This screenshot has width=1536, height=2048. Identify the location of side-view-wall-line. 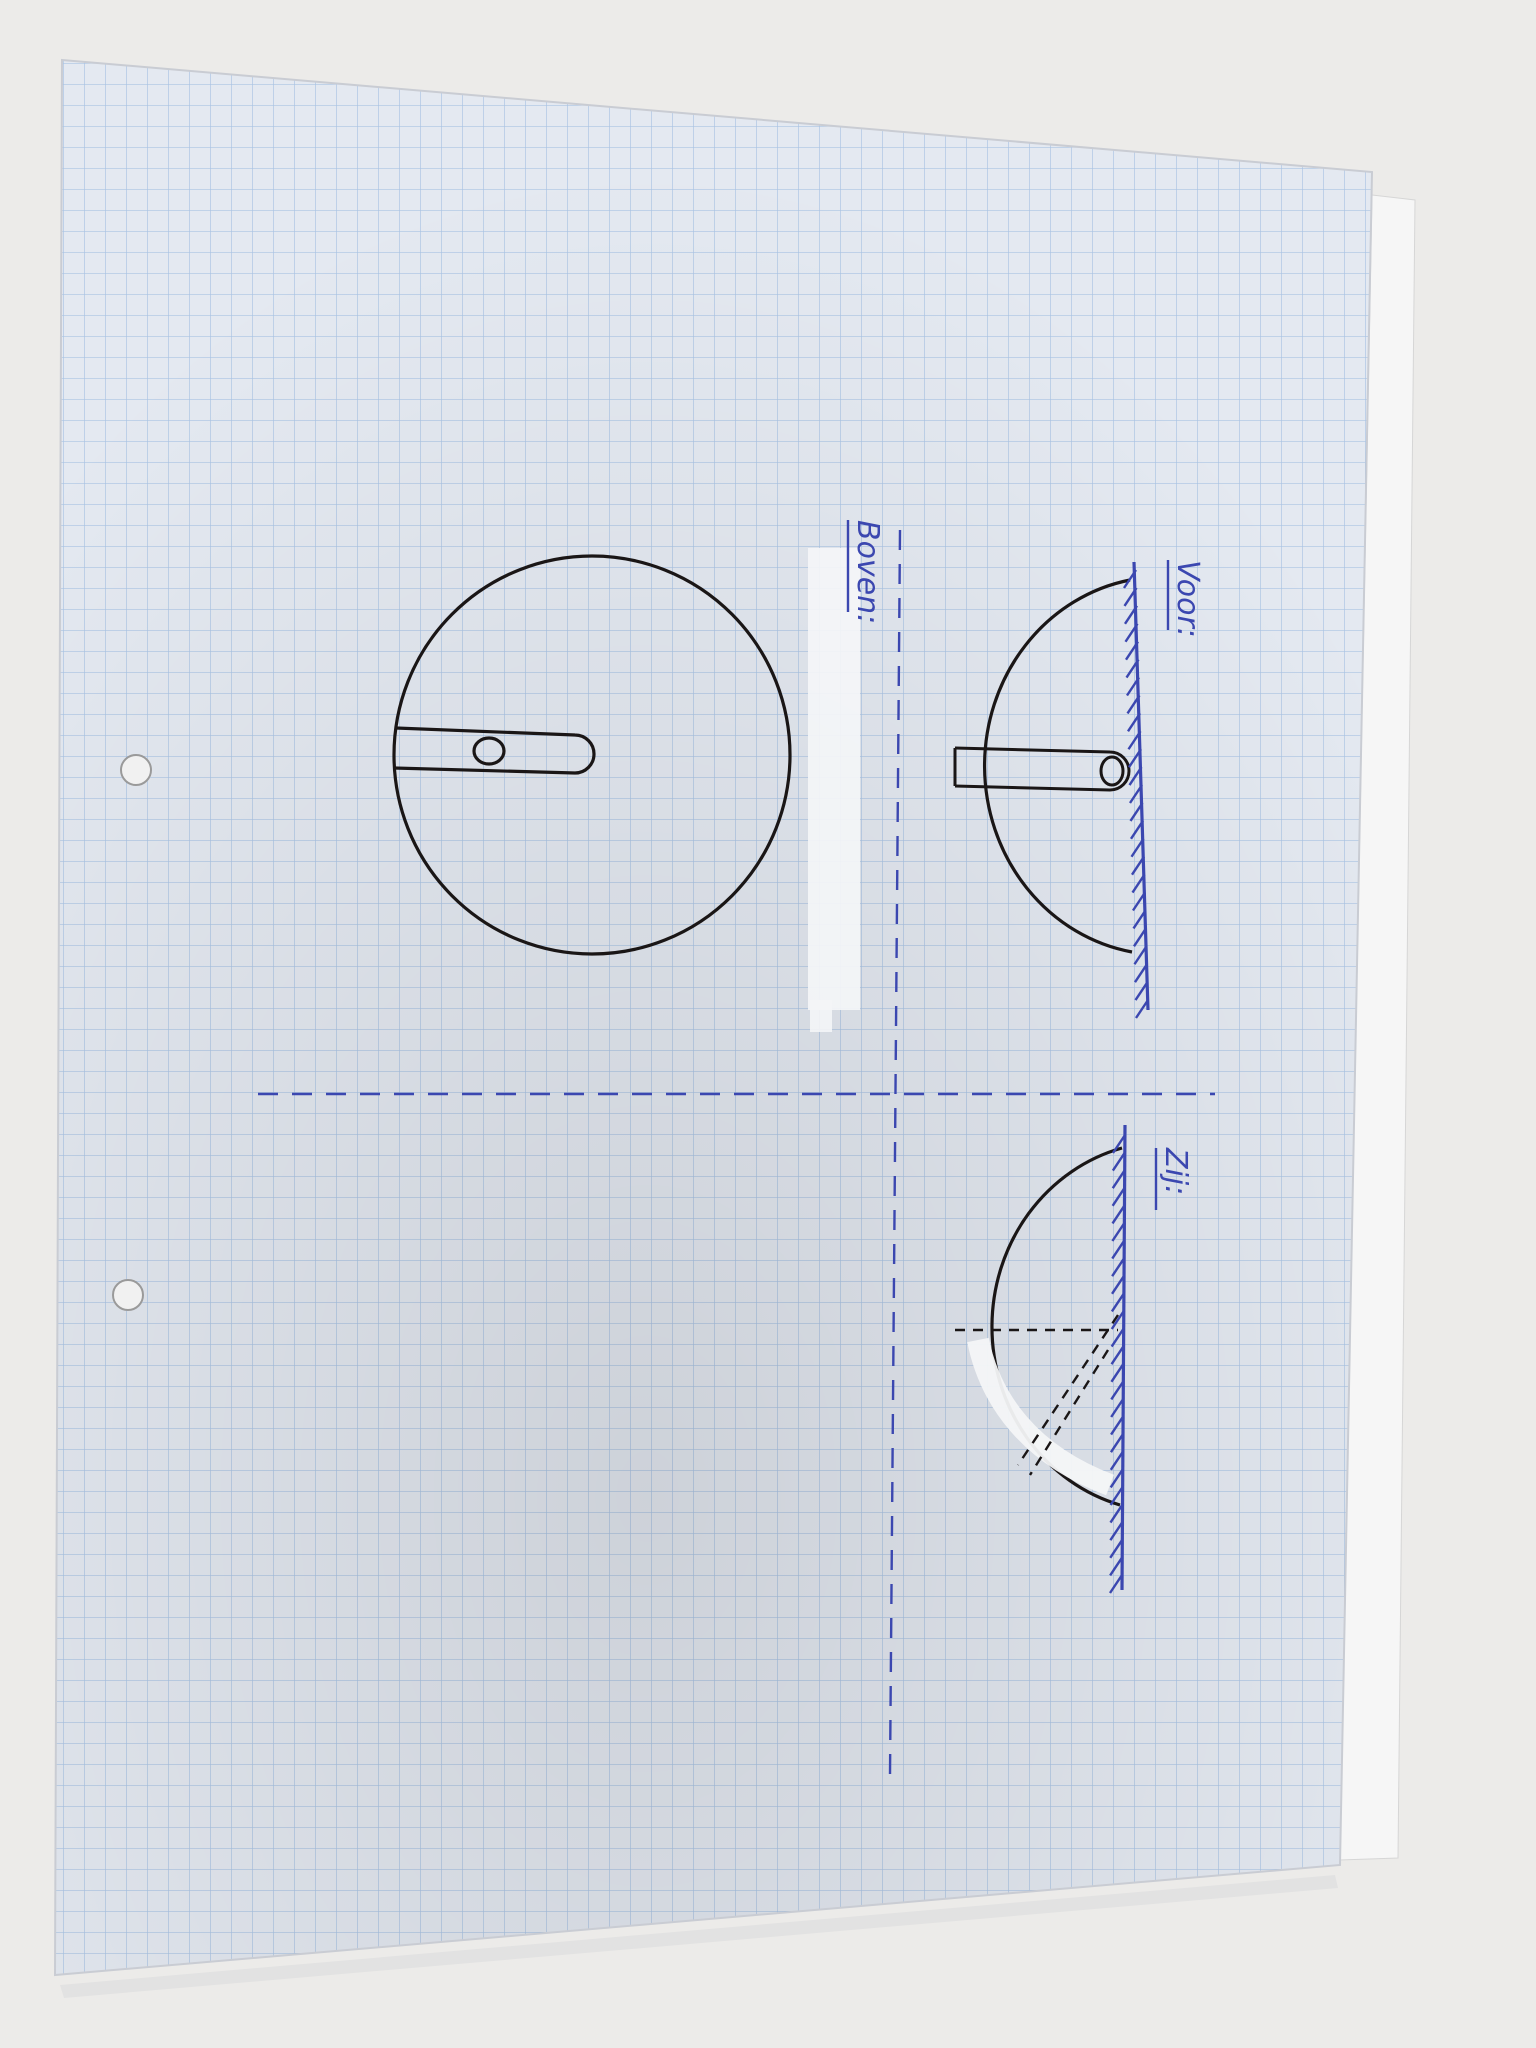
(1123, 1357).